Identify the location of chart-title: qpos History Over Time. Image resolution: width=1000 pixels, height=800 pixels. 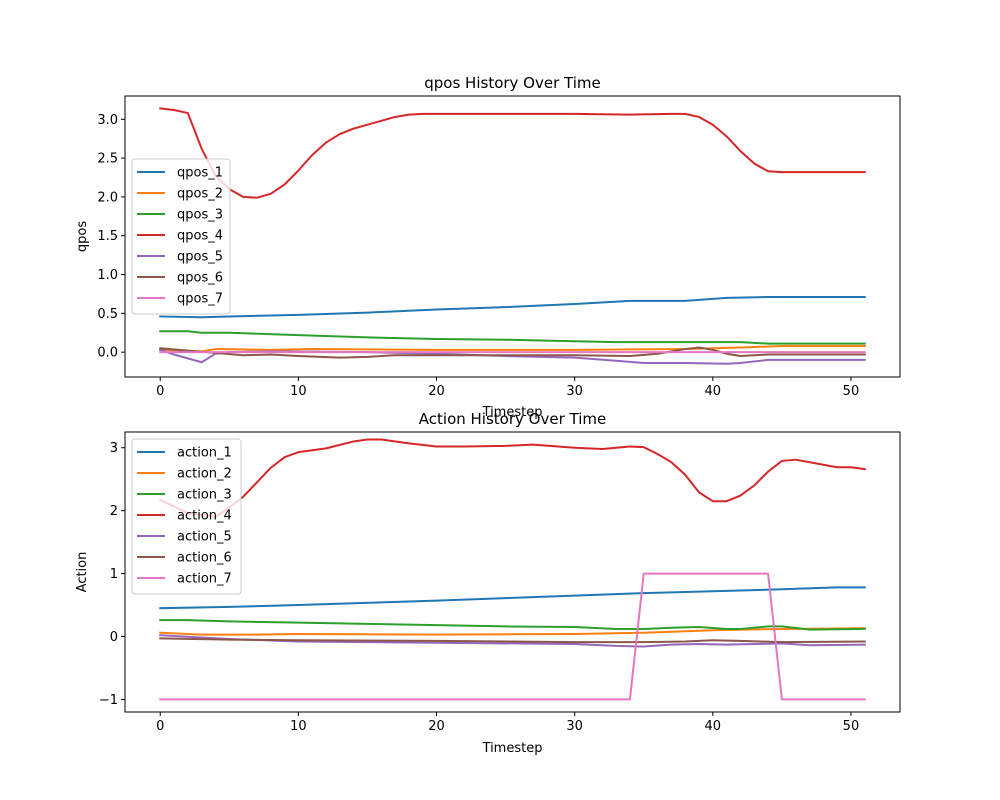
(512, 83).